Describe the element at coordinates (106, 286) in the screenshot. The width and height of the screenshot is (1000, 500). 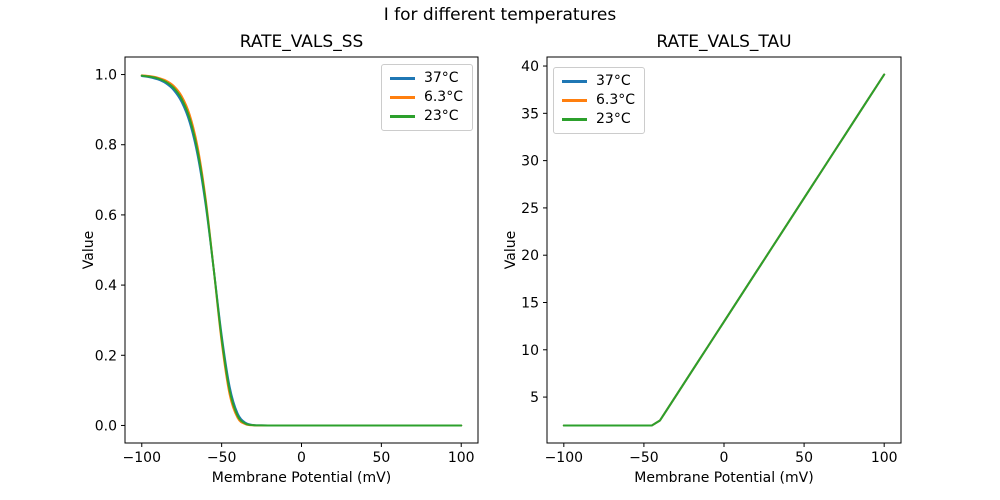
I see `y-tick-label: 0.4` at that location.